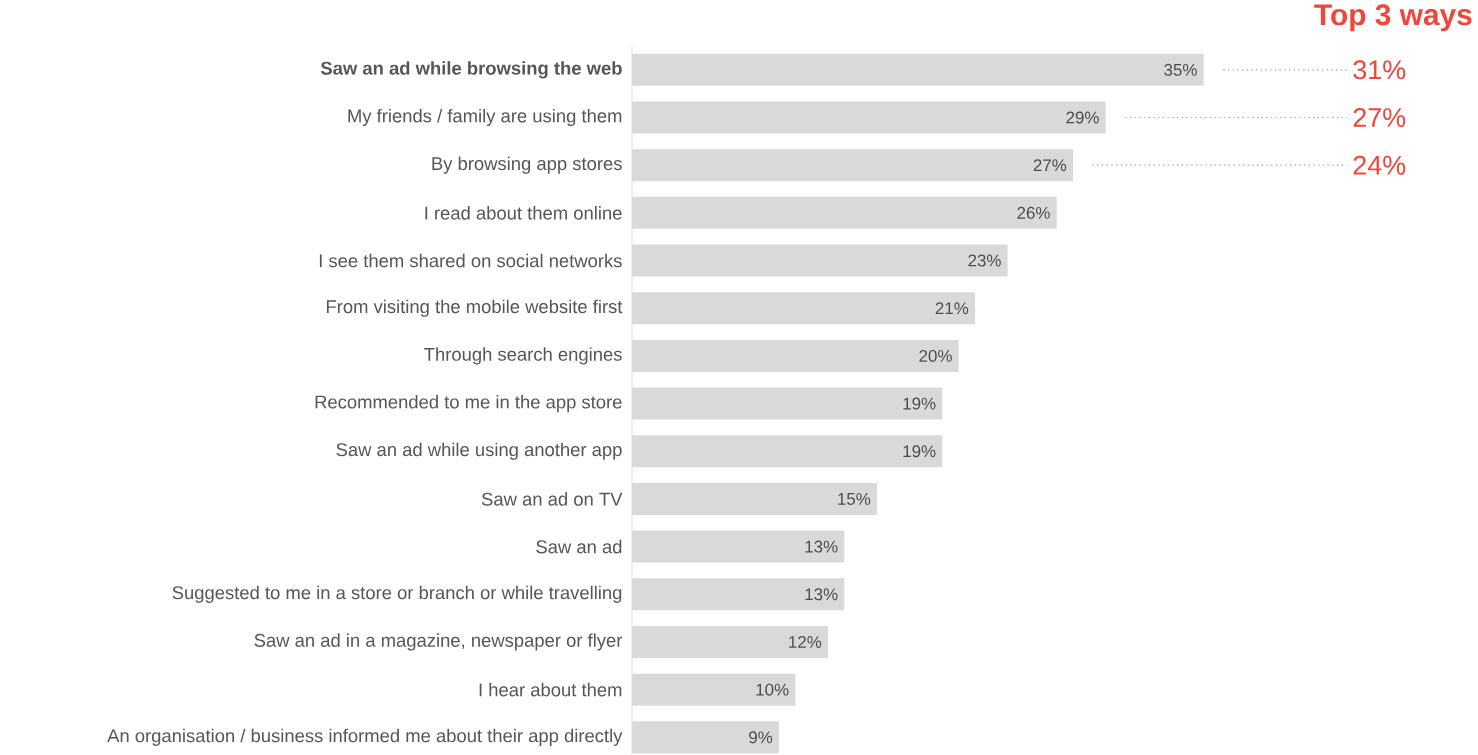  I want to click on data-label: 35%, so click(1180, 69).